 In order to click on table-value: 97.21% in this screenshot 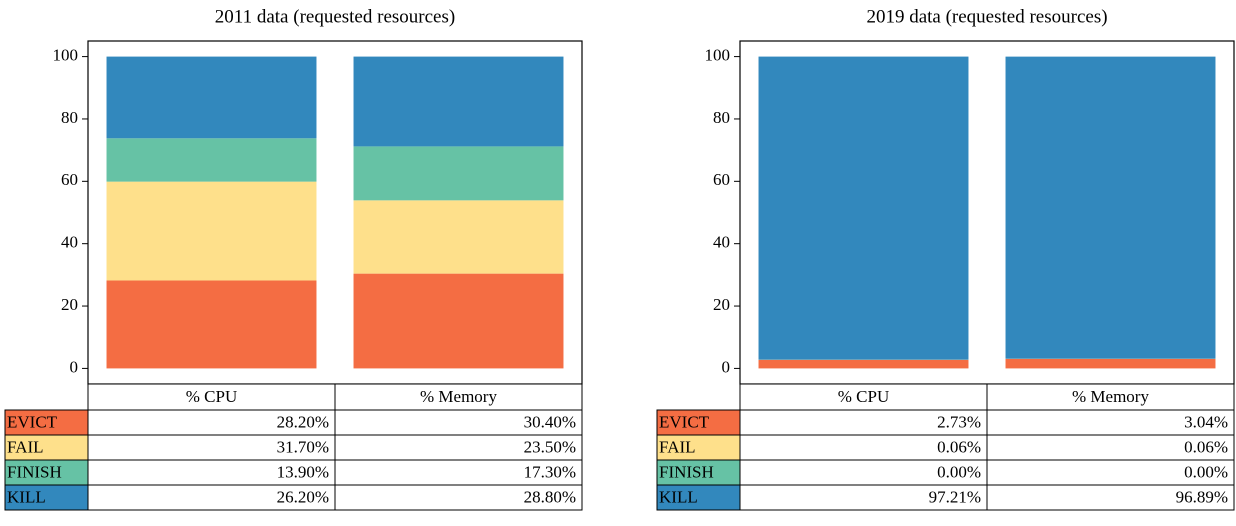, I will do `click(955, 496)`.